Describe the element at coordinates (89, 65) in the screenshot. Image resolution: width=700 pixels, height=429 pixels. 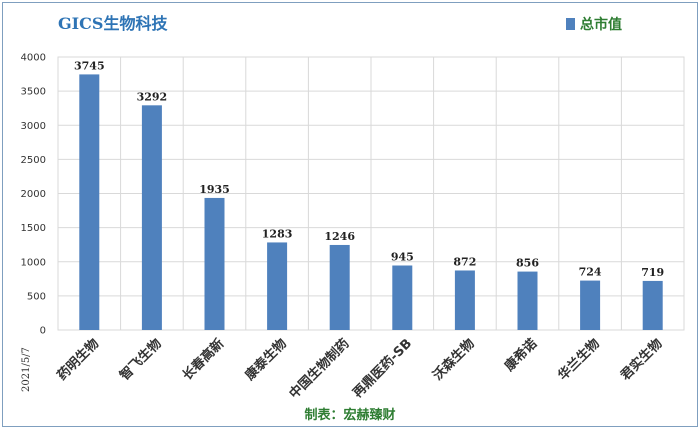
I see `data-label: 3745` at that location.